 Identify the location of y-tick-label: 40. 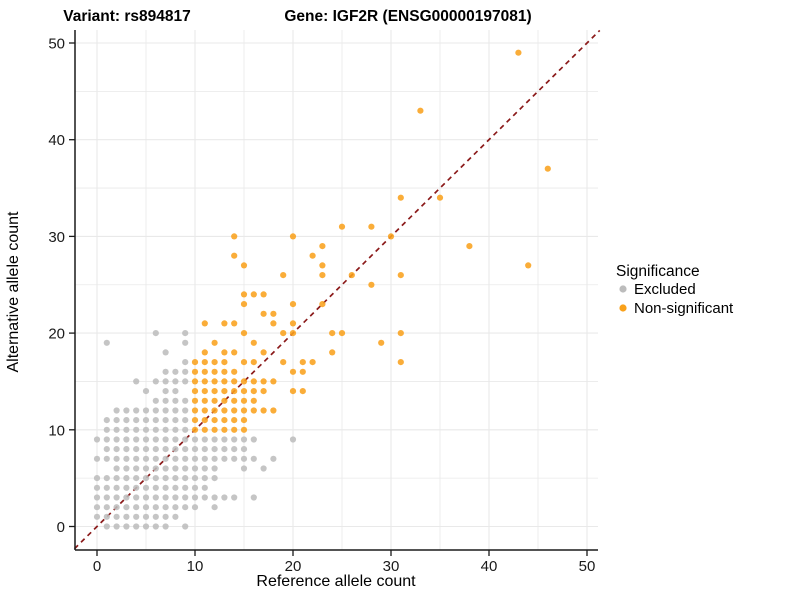
(56, 140).